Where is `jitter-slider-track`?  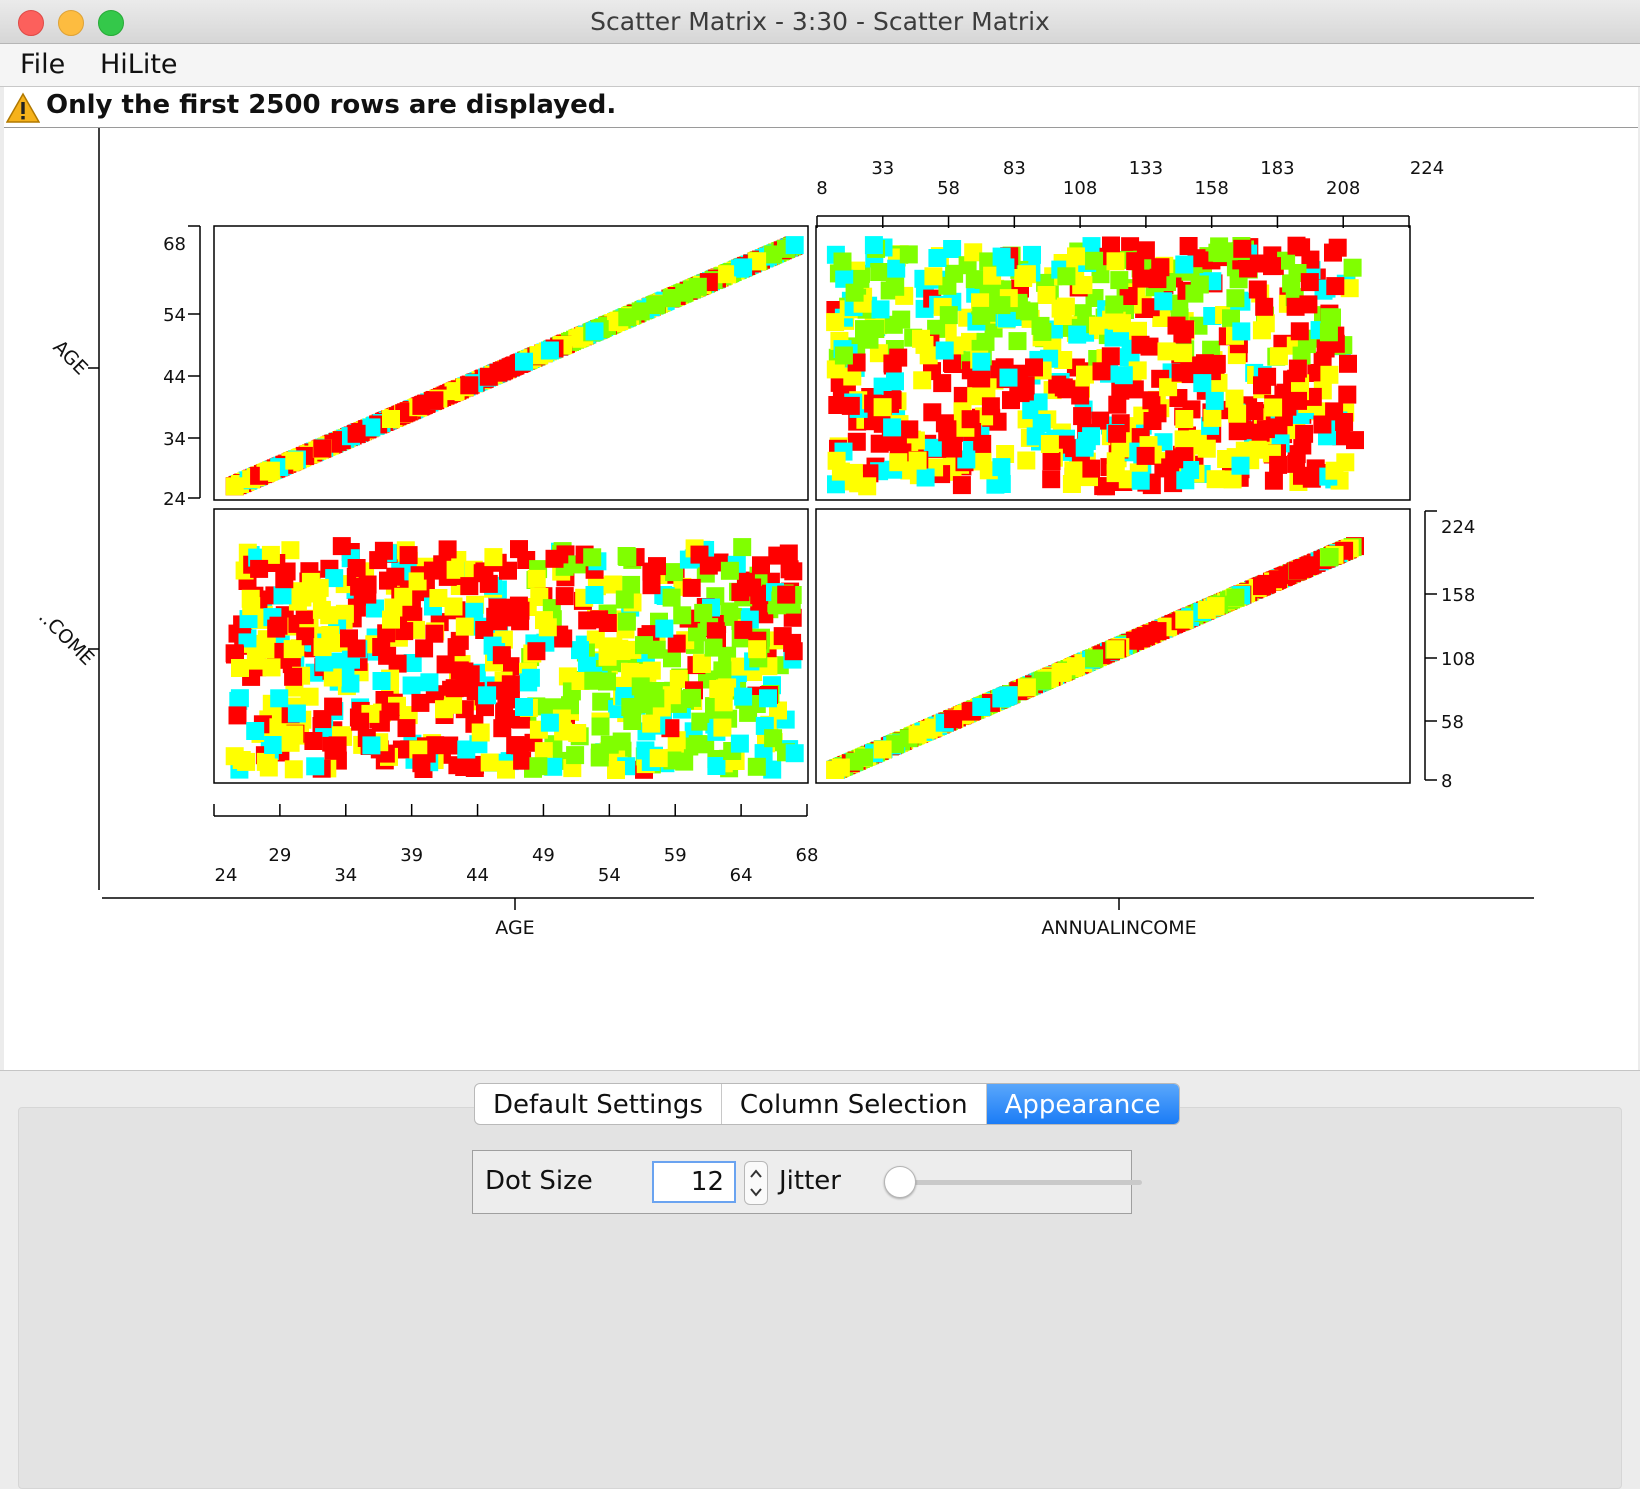 jitter-slider-track is located at coordinates (1026, 1182).